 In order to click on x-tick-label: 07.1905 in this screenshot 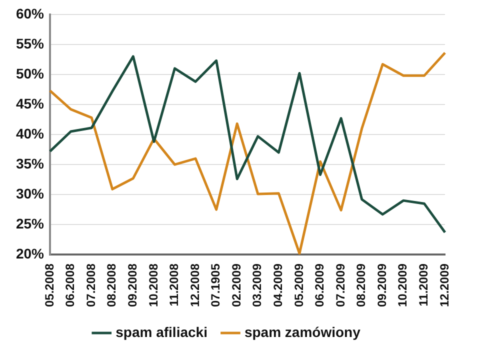, I will do `click(215, 285)`.